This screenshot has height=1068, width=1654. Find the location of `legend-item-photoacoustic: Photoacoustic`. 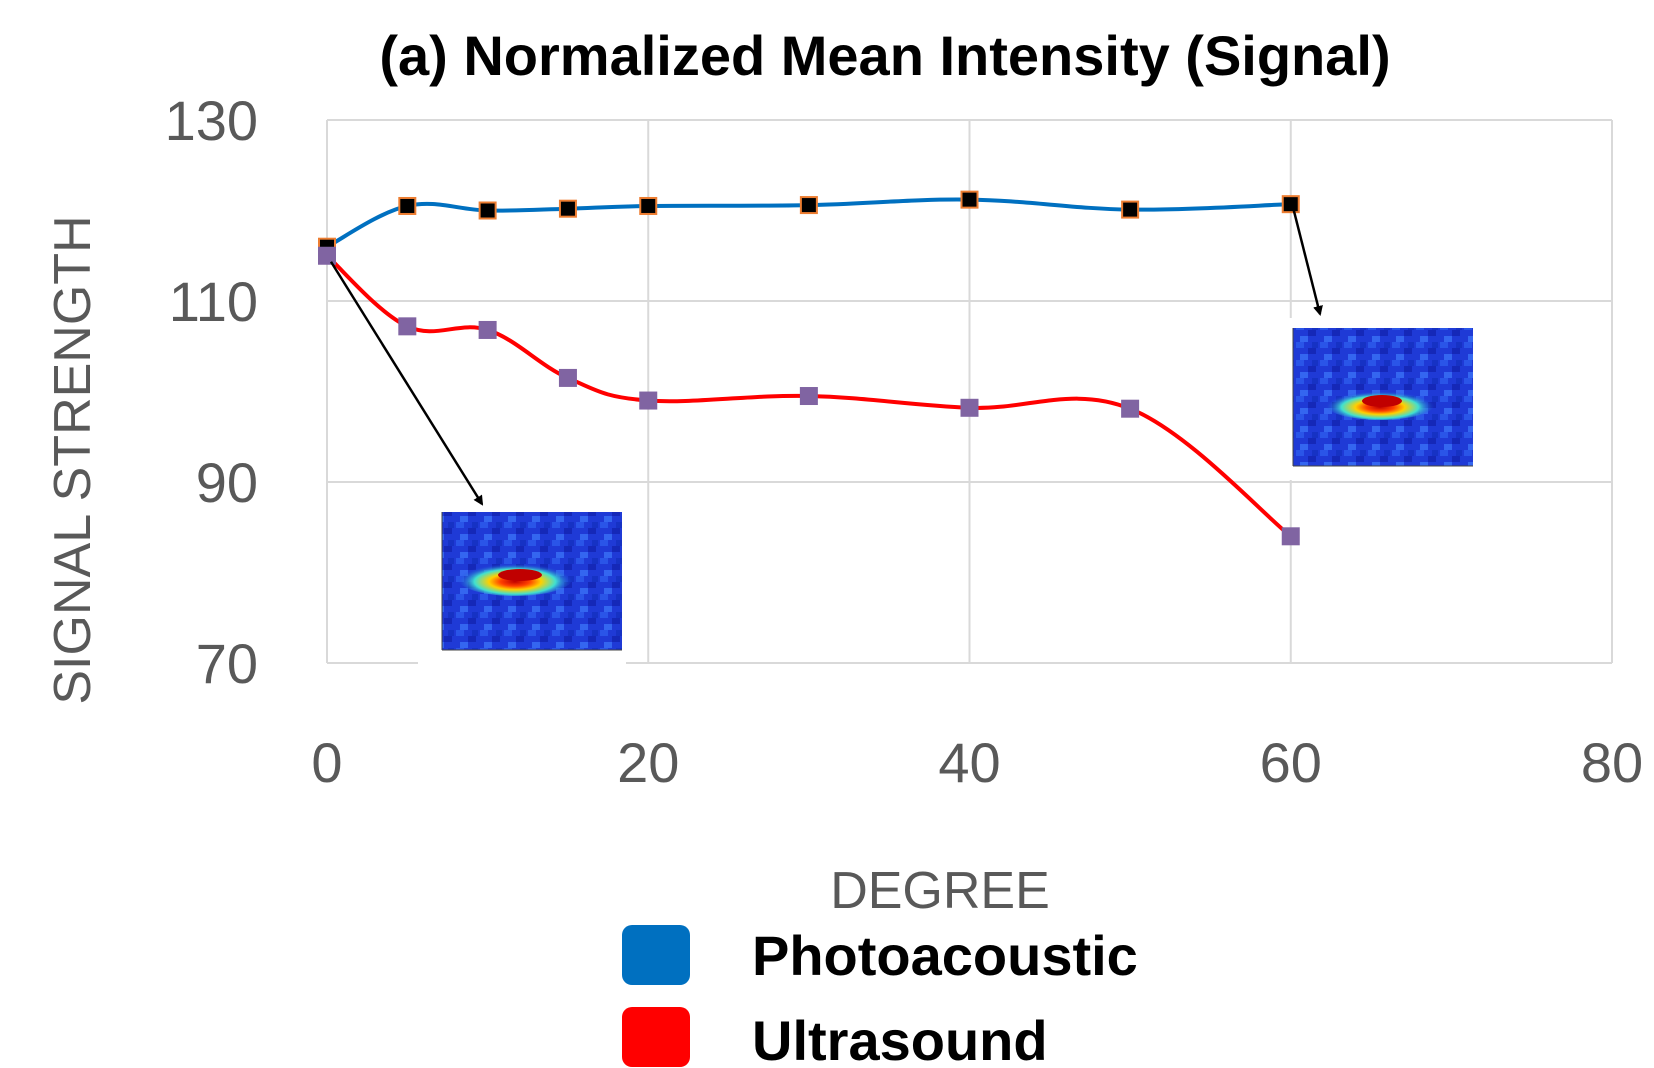

legend-item-photoacoustic: Photoacoustic is located at coordinates (880, 955).